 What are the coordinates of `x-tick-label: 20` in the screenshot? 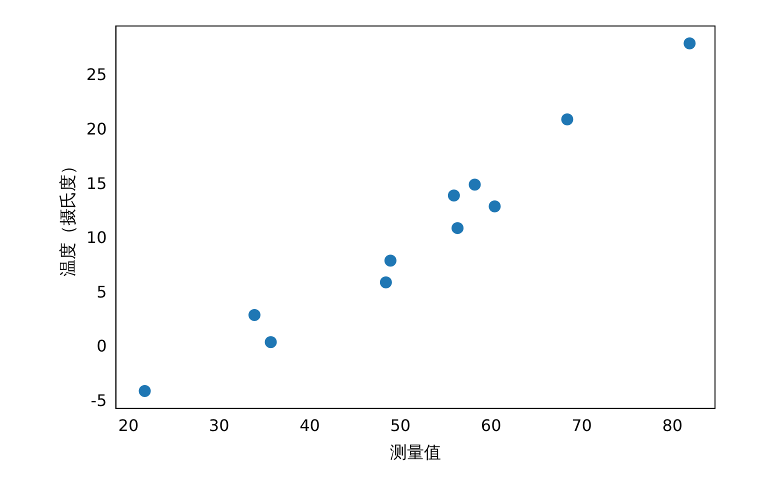 It's located at (128, 426).